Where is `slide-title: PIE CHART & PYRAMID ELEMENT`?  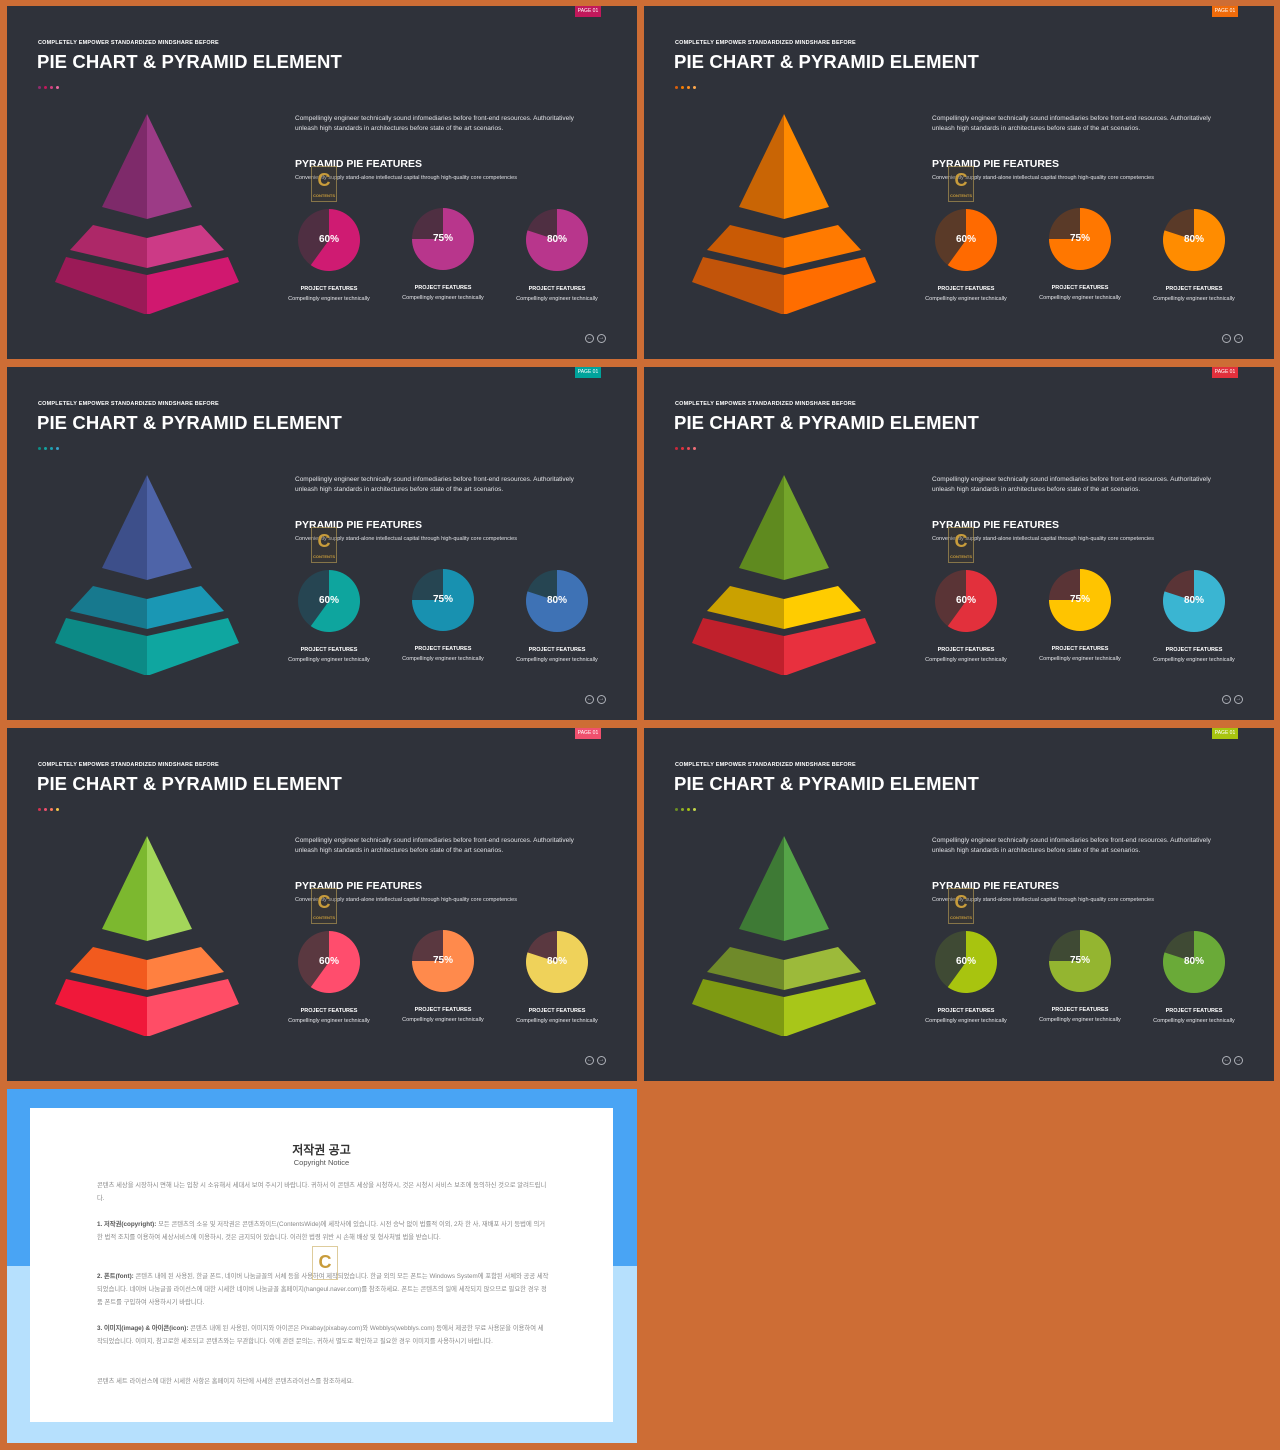
slide-title: PIE CHART & PYRAMID ELEMENT is located at coordinates (826, 783).